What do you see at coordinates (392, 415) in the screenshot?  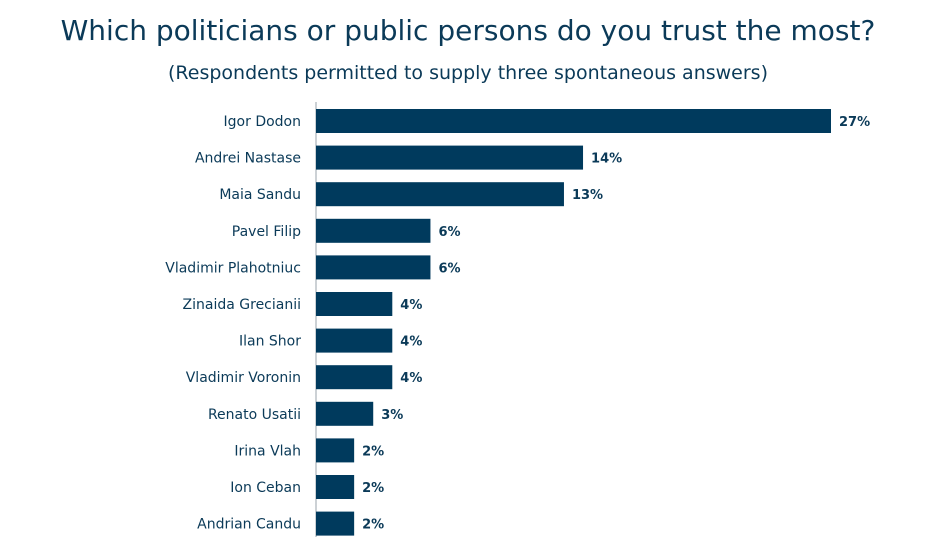 I see `value-label: 3%` at bounding box center [392, 415].